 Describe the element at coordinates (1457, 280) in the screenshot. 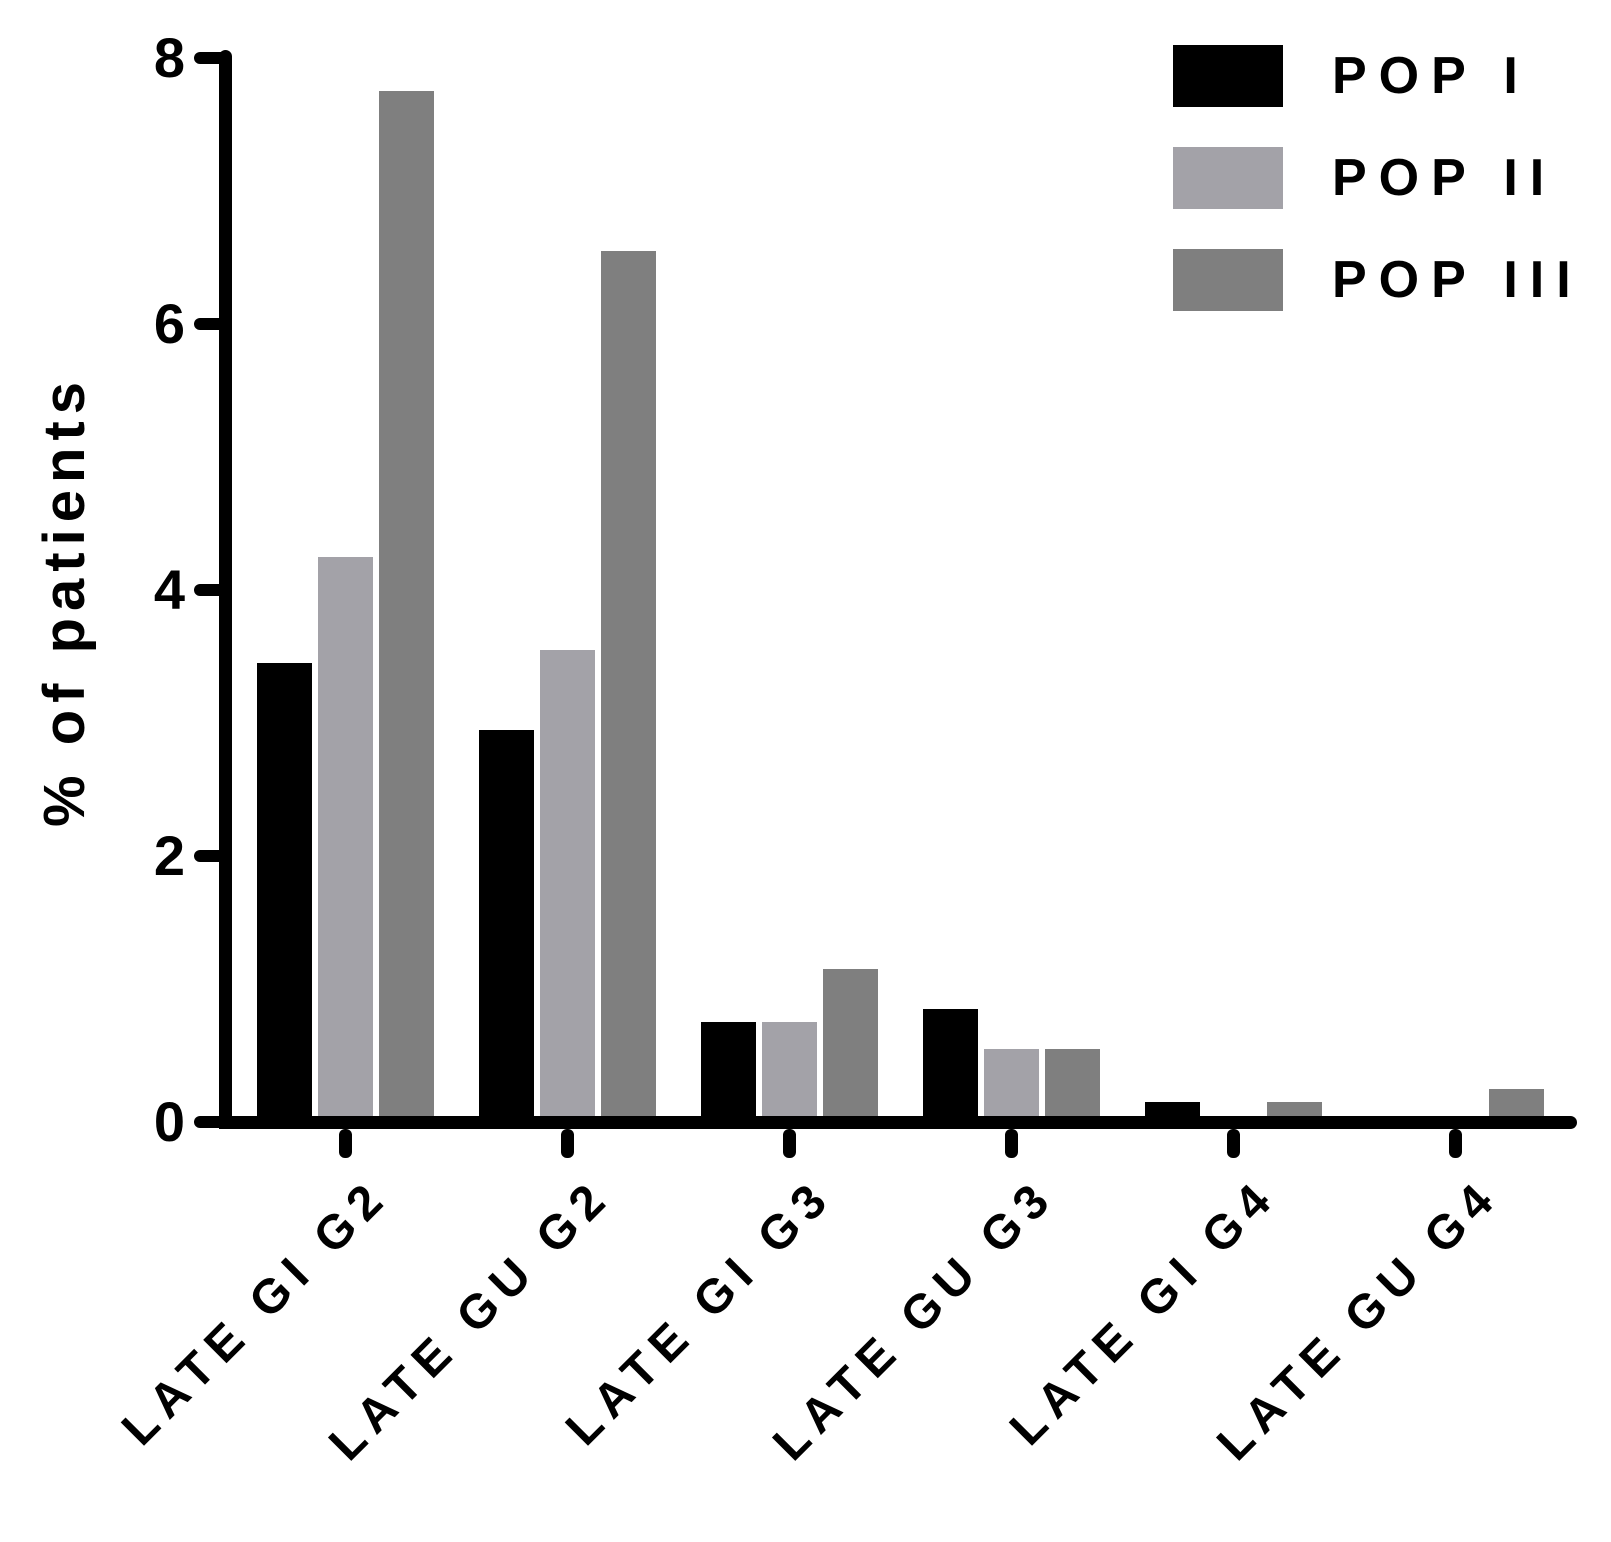

I see `legend-label-pop-iii: POP III` at that location.